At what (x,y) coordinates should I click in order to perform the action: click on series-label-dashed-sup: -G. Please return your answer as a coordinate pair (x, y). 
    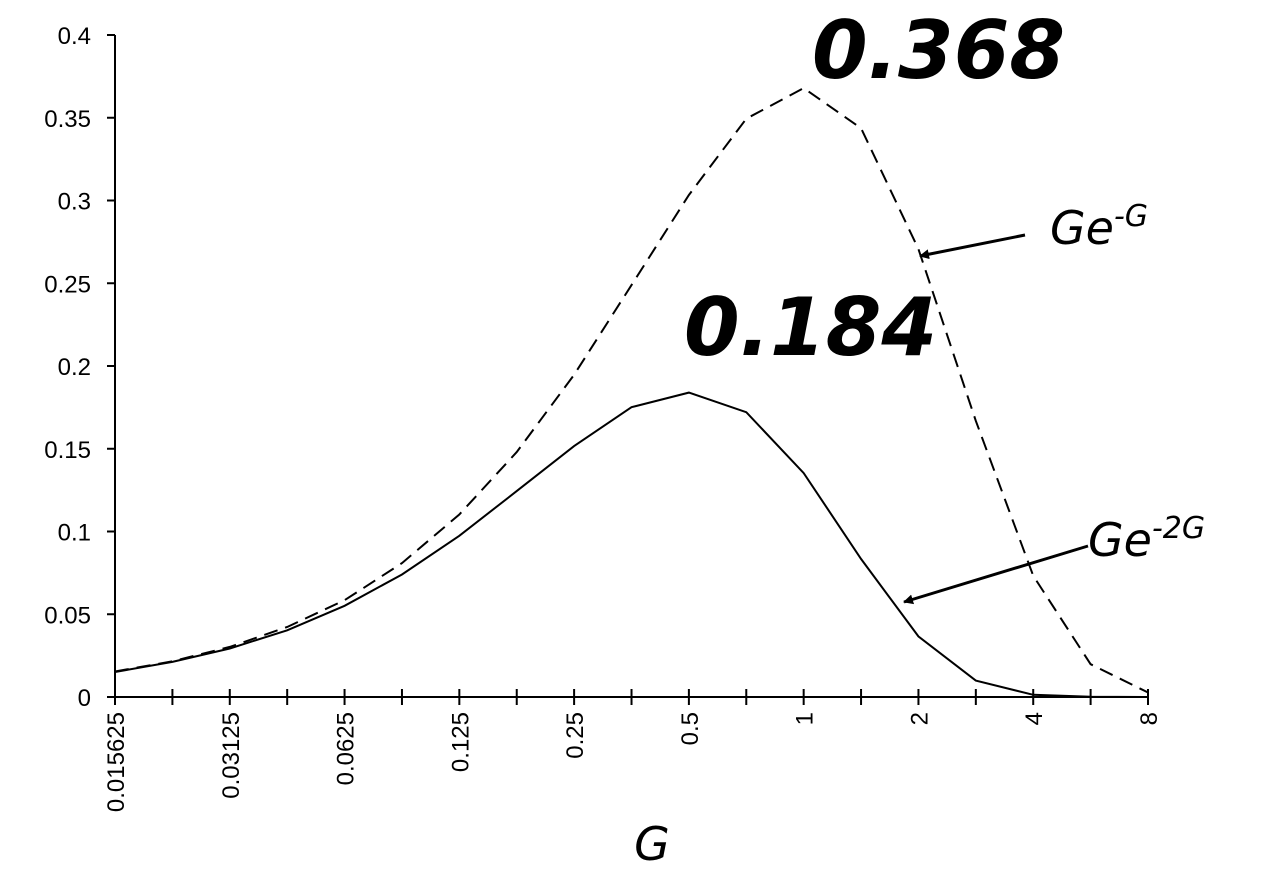
    Looking at the image, I should click on (1131, 216).